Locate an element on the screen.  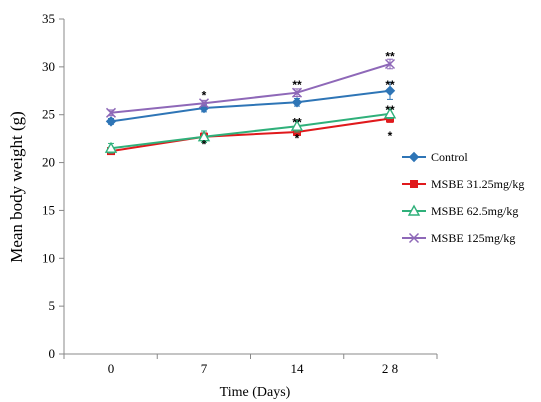
x-tick-label: 0 is located at coordinates (111, 368).